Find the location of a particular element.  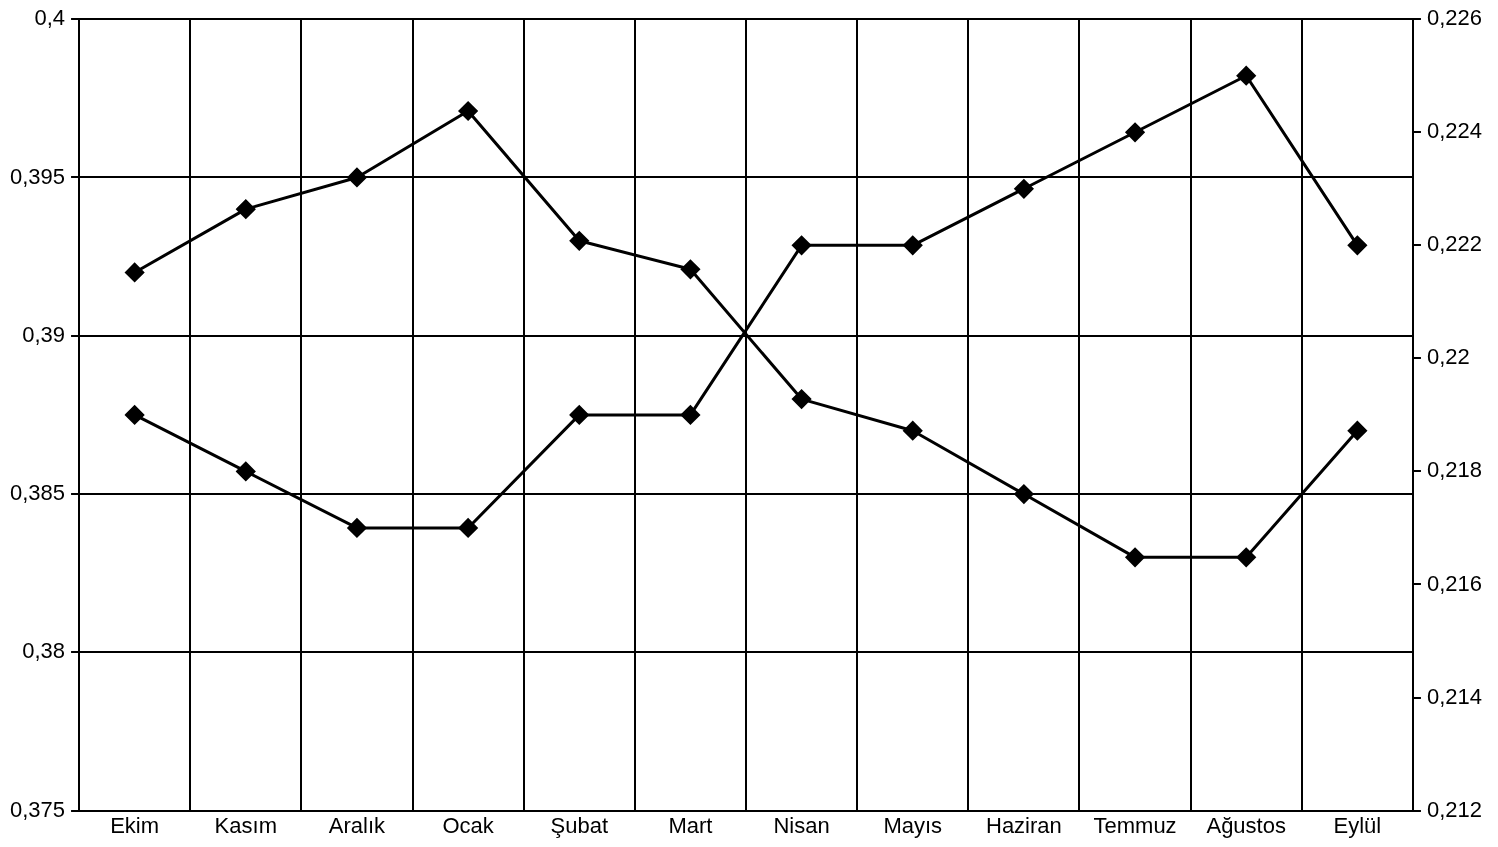

y-tick-label: 0,4 is located at coordinates (50, 18).